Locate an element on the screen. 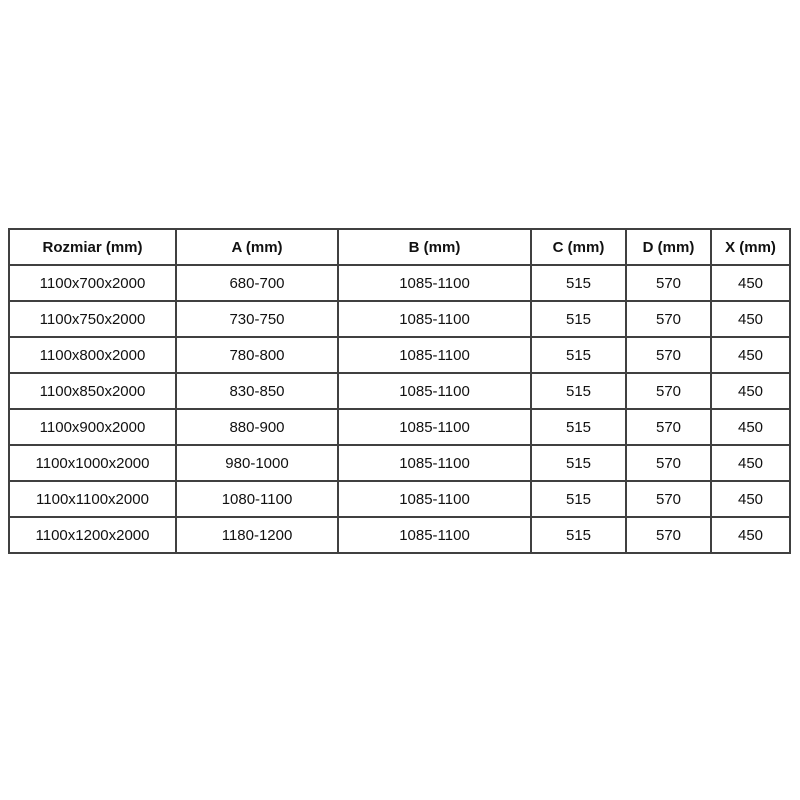  table-row: 1100x900x2000 880-900 1085-1100 515 570 450 is located at coordinates (399, 427).